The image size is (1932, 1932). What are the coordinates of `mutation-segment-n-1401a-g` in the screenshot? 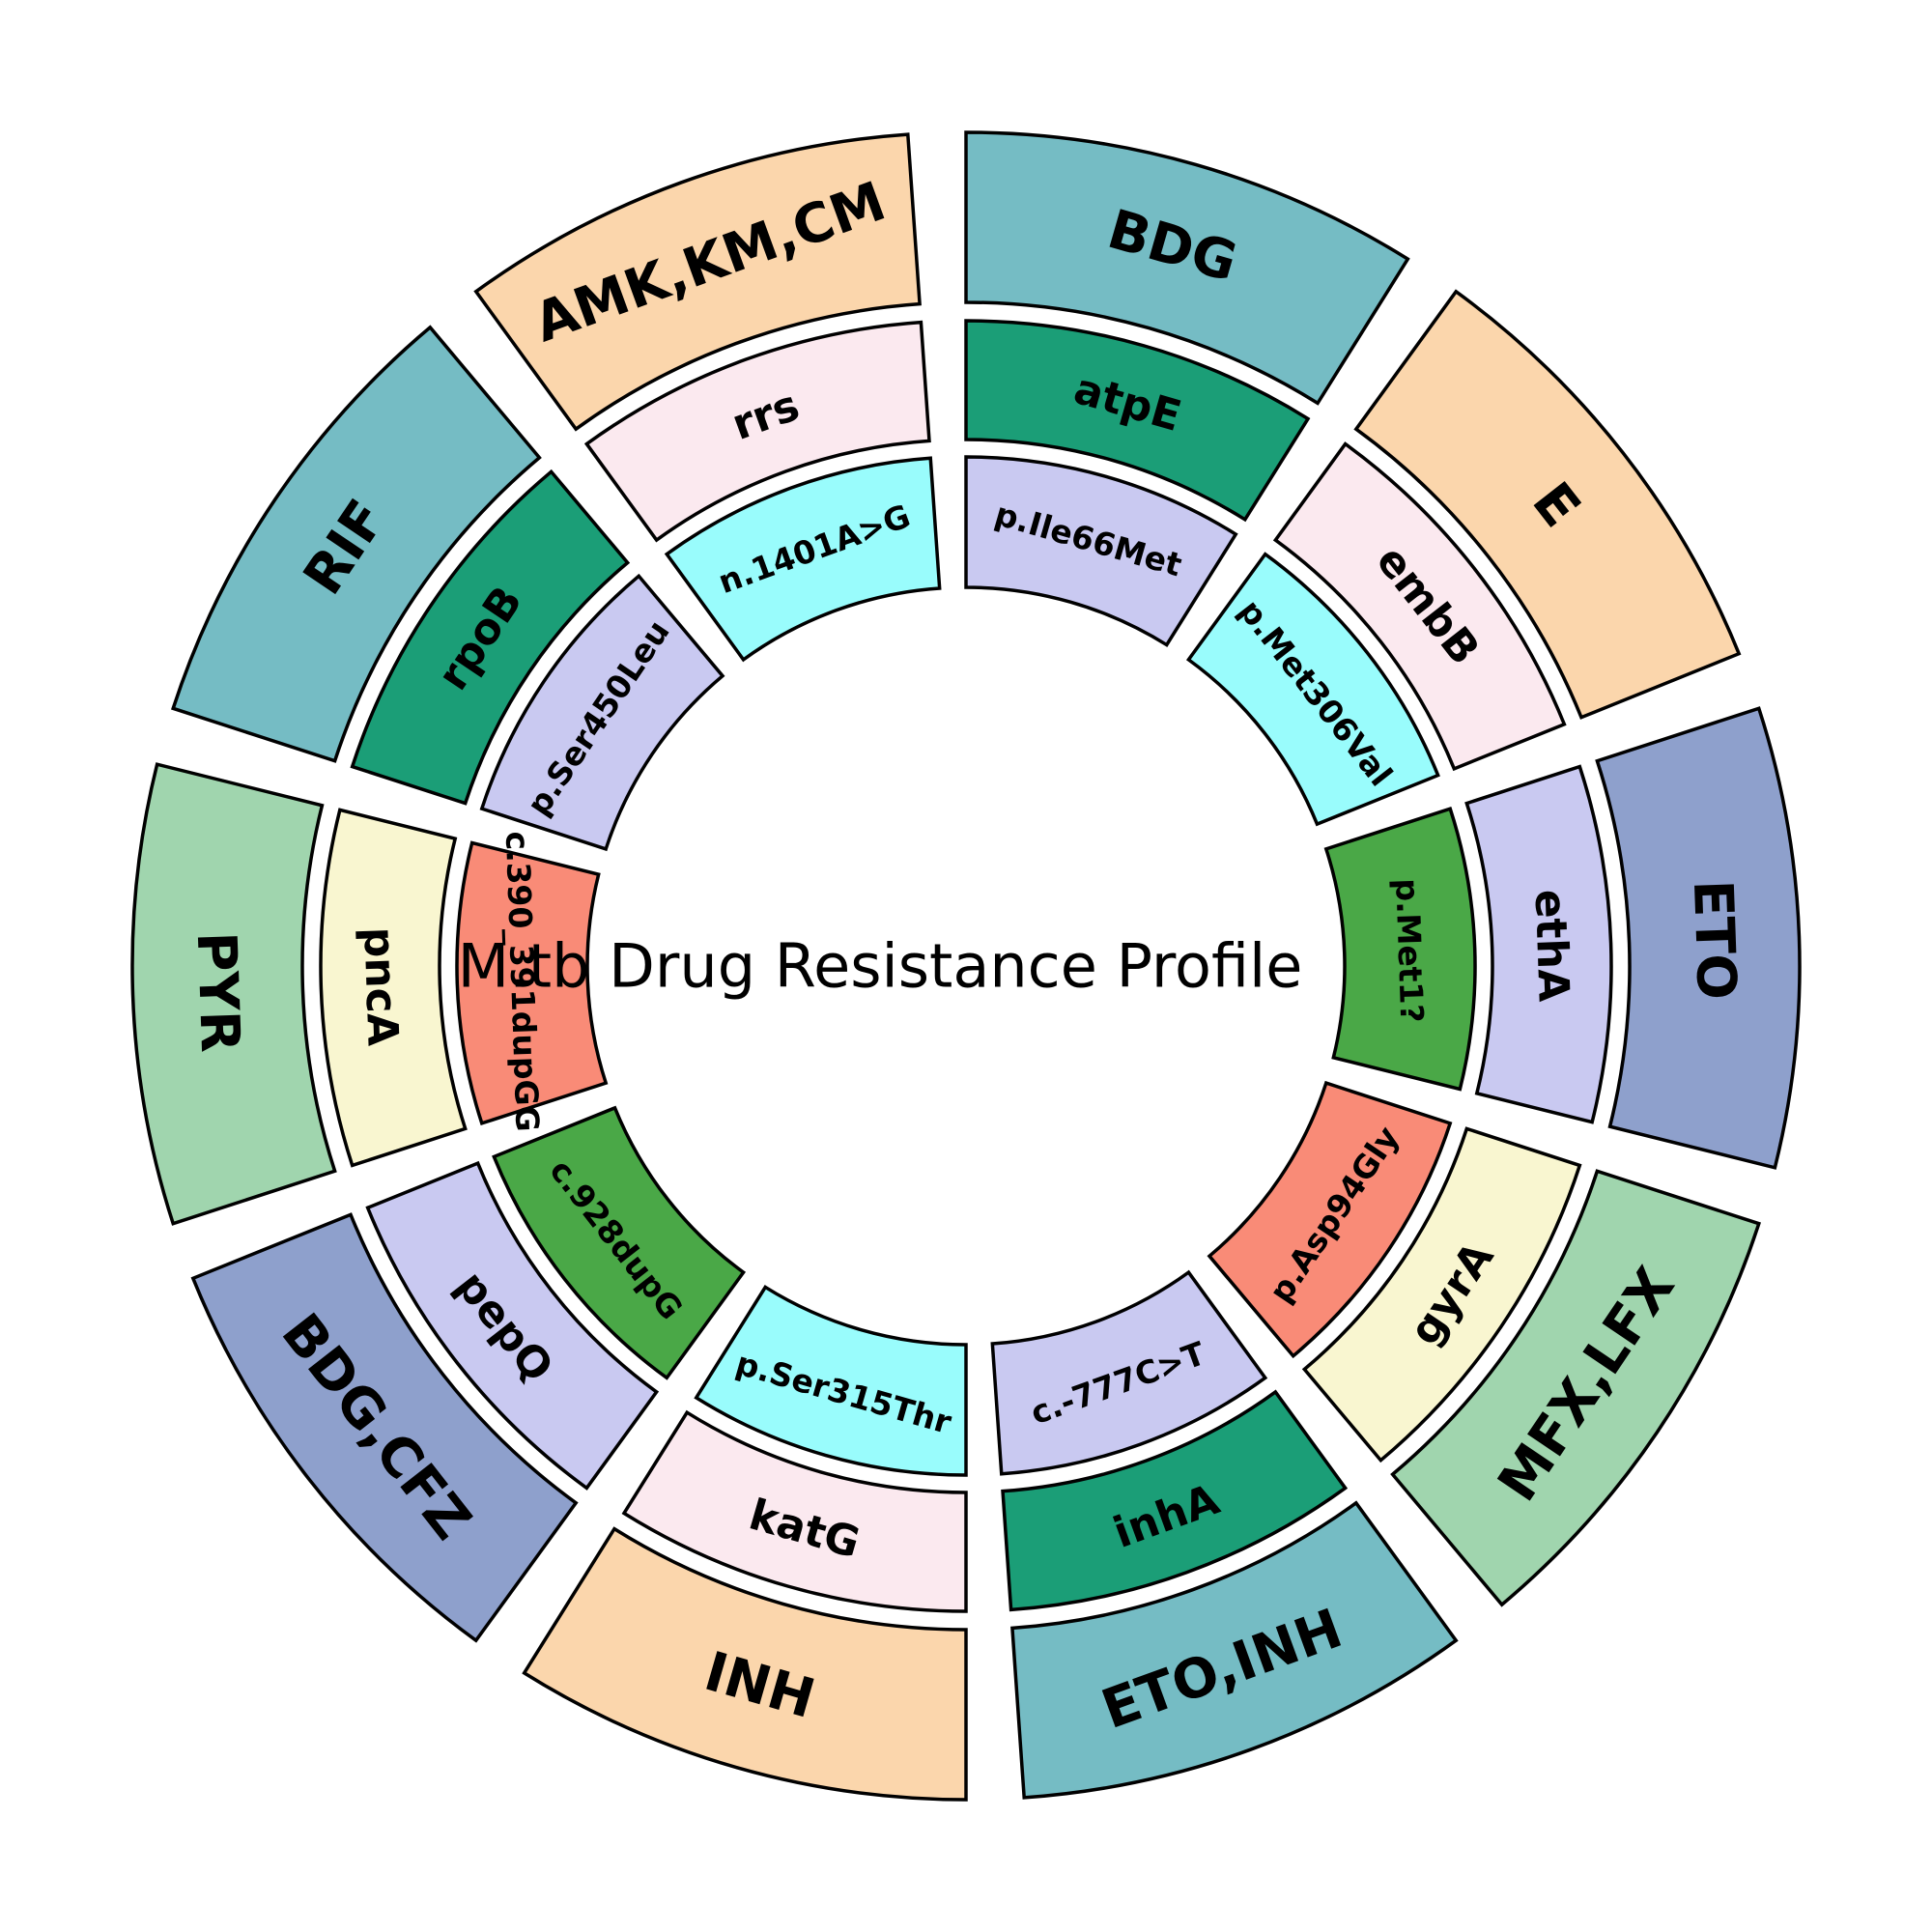 It's located at (803, 559).